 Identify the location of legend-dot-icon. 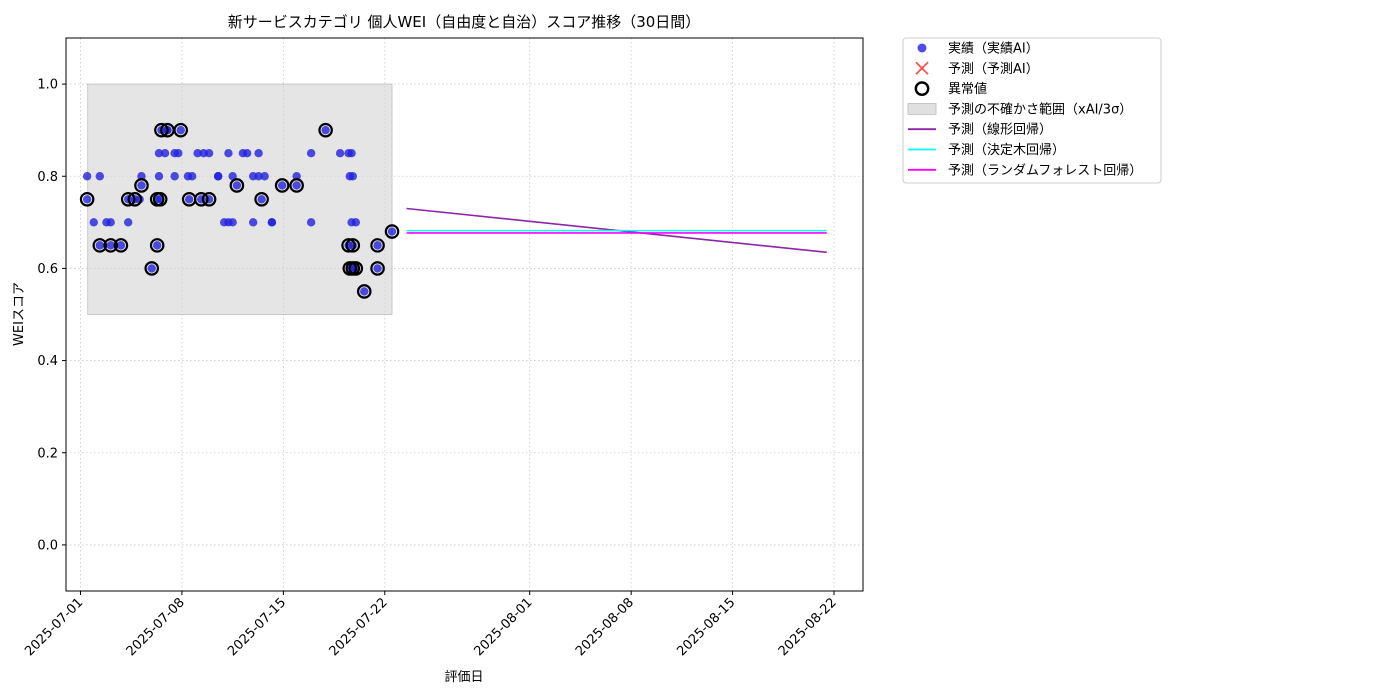
(922, 48).